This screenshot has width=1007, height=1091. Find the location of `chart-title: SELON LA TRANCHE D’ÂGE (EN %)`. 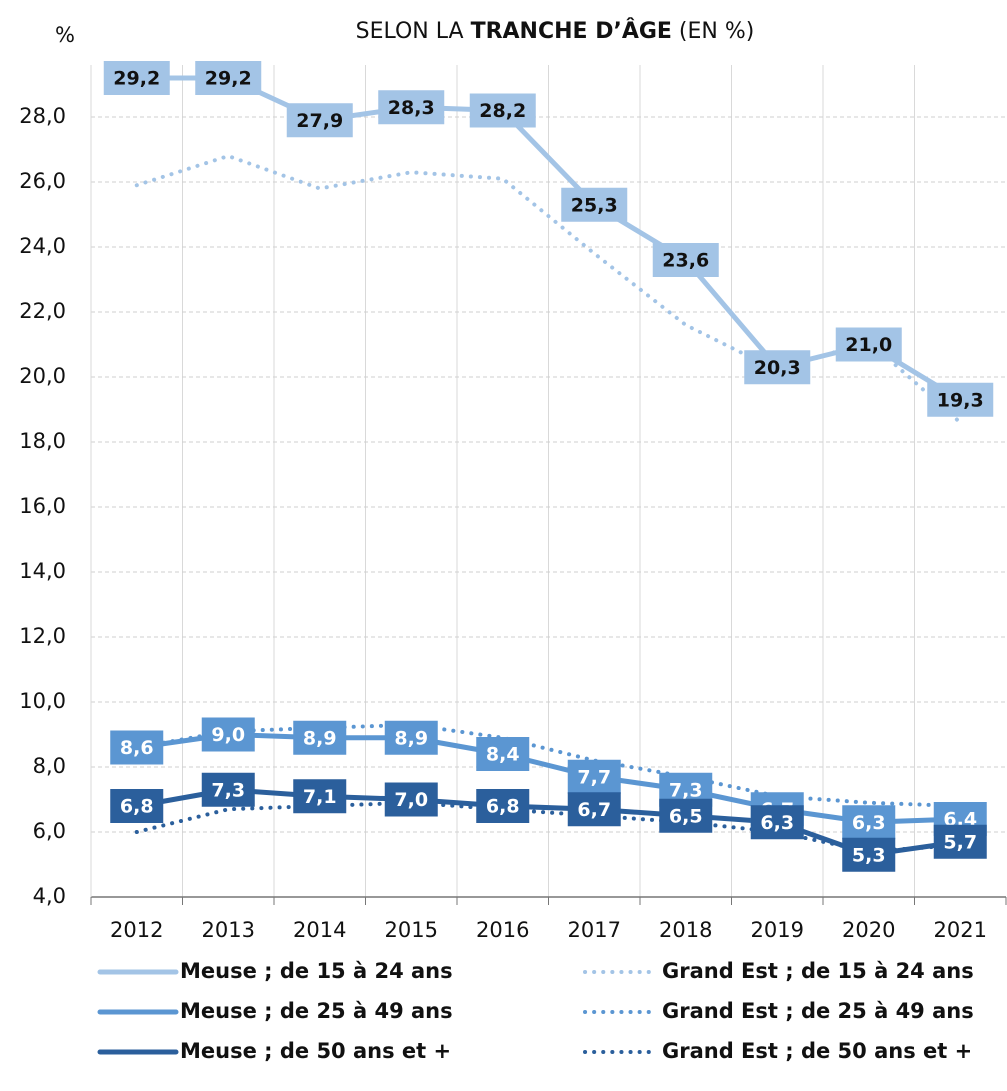

chart-title: SELON LA TRANCHE D’ÂGE (EN %) is located at coordinates (555, 31).